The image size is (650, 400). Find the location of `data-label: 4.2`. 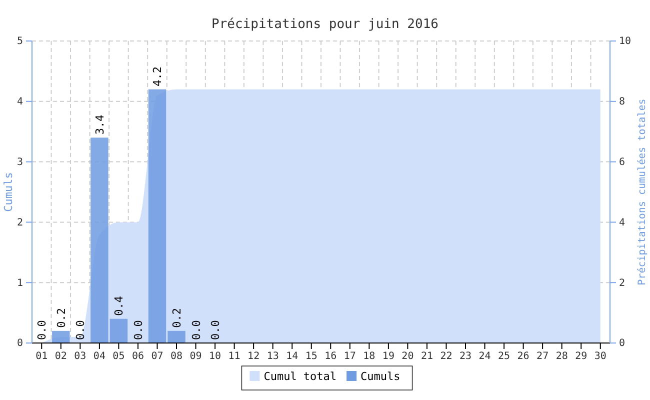

data-label: 4.2 is located at coordinates (157, 76).